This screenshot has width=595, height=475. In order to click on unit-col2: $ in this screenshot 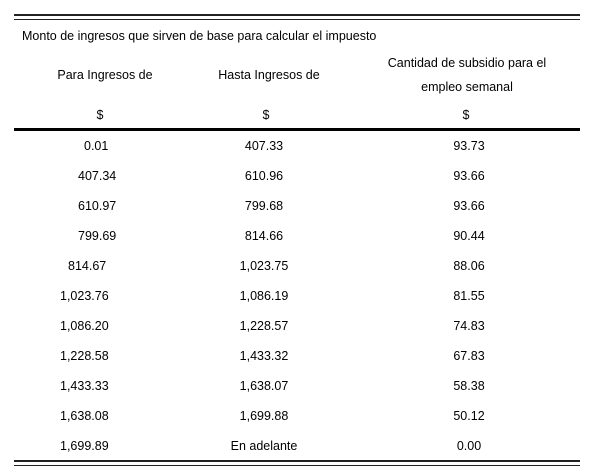, I will do `click(266, 115)`.